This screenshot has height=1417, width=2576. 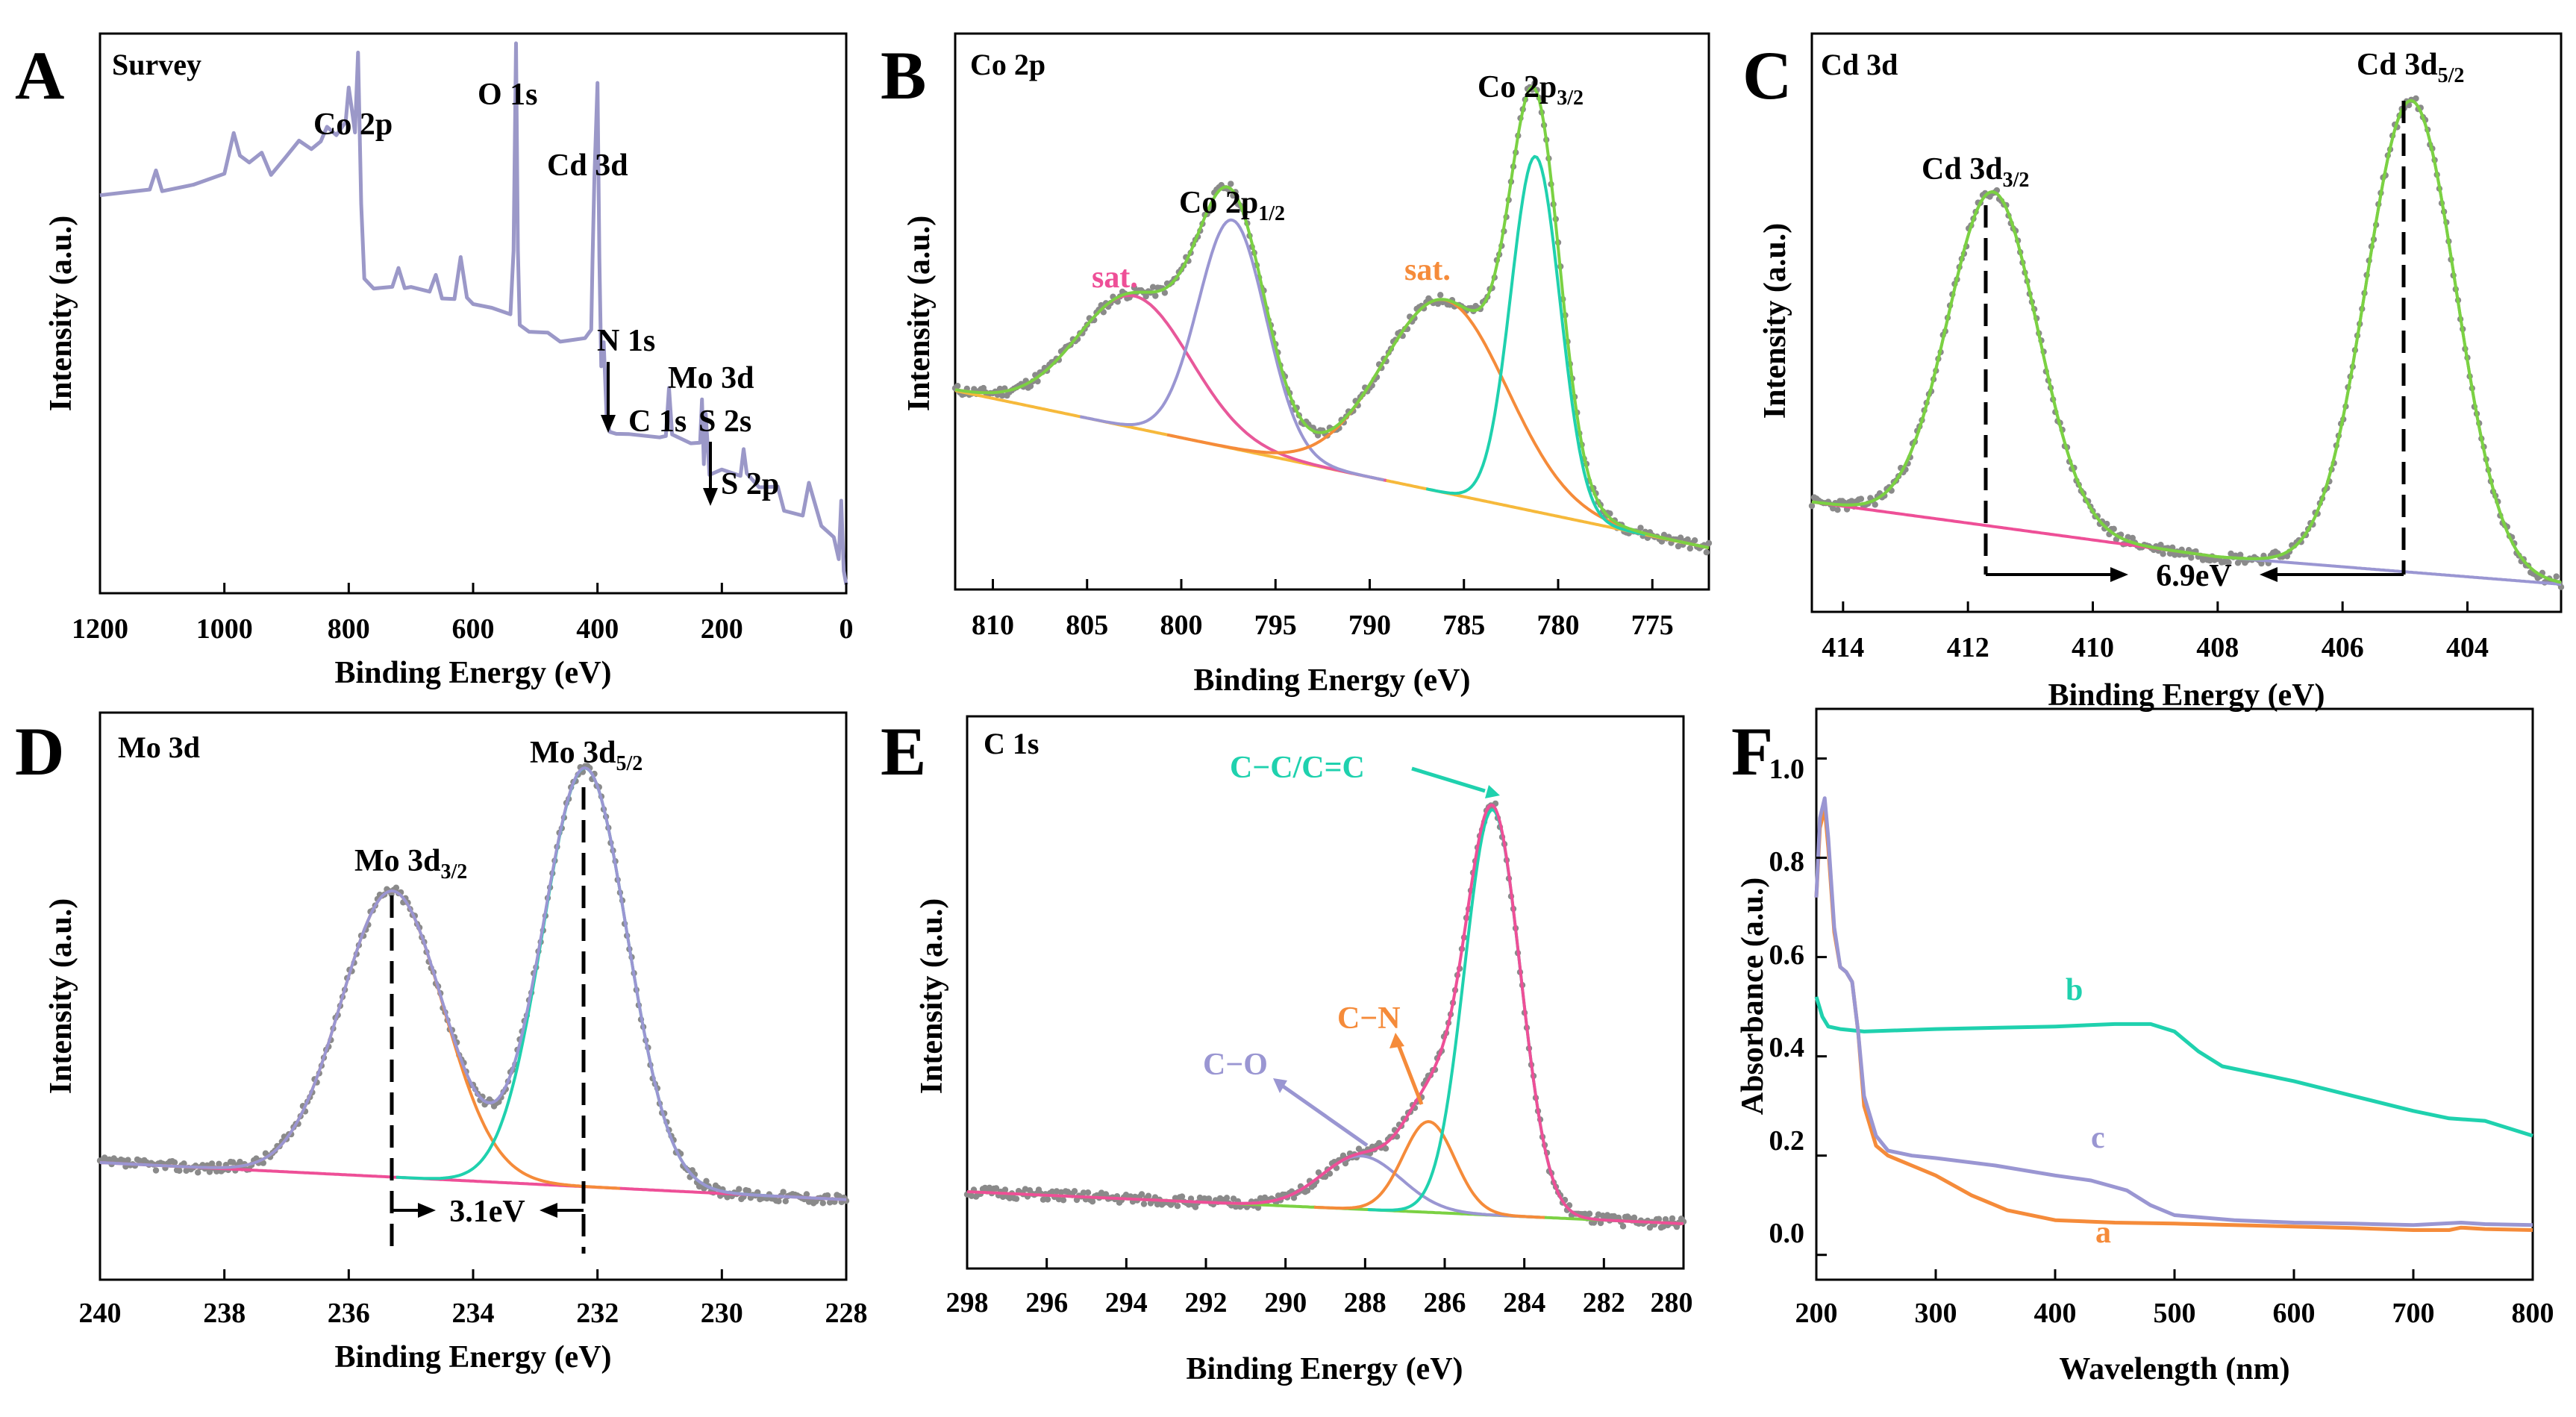 I want to click on plot-frame-b, so click(x=1332, y=311).